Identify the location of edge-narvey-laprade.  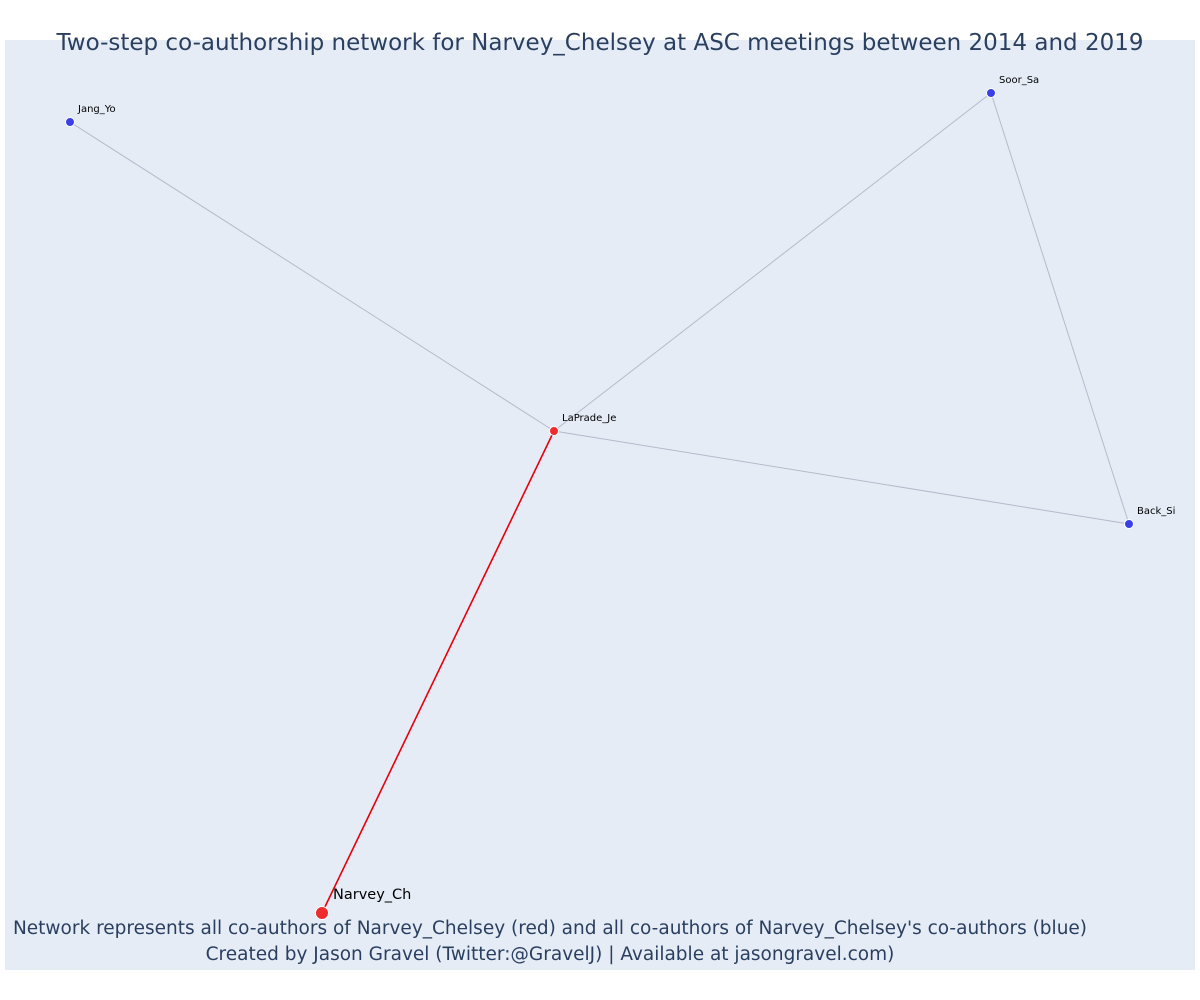
(438, 672).